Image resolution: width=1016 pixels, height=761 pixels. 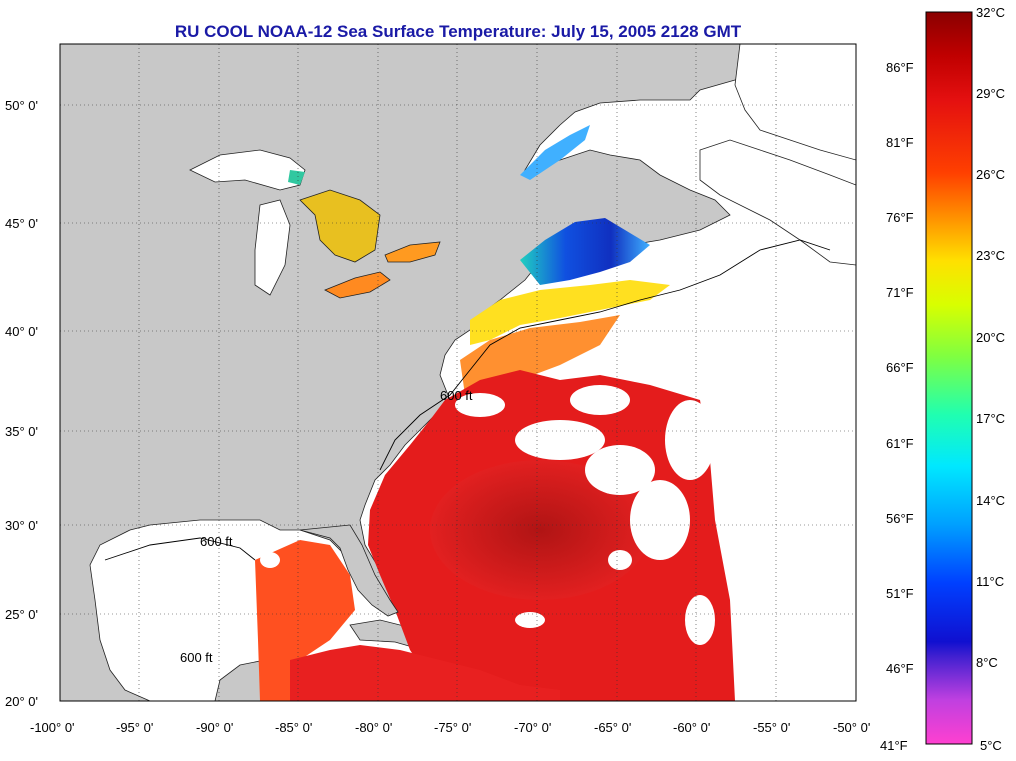 I want to click on lat-tick-label: 30° 0', so click(x=21, y=525).